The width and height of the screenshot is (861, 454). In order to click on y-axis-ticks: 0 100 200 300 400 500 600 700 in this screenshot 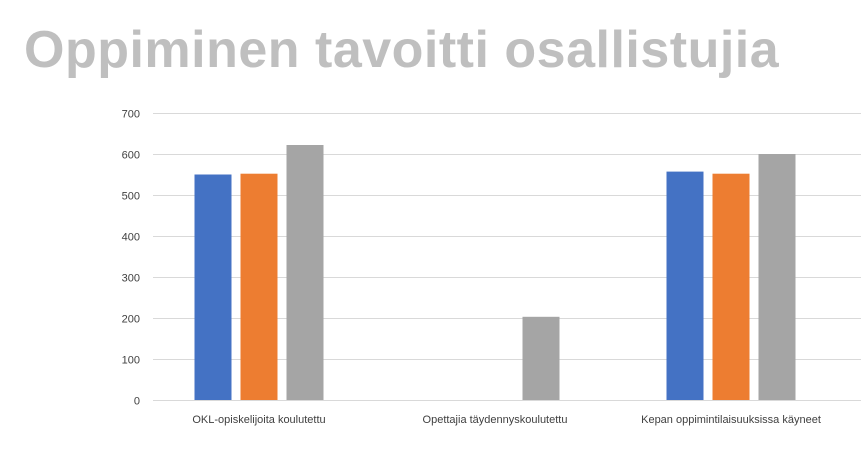, I will do `click(131, 258)`.